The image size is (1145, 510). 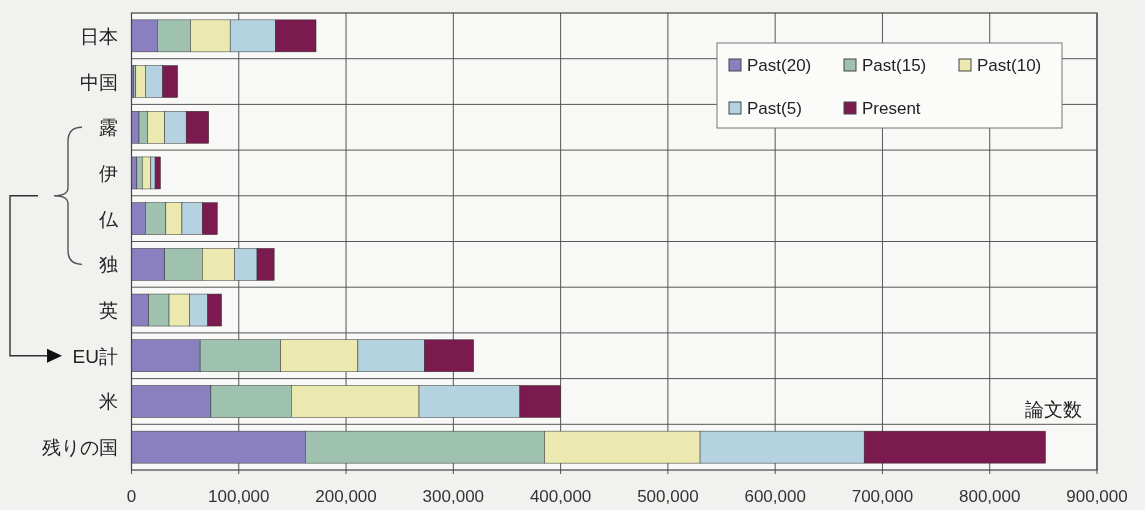 What do you see at coordinates (99, 36) in the screenshot?
I see `category: 日本` at bounding box center [99, 36].